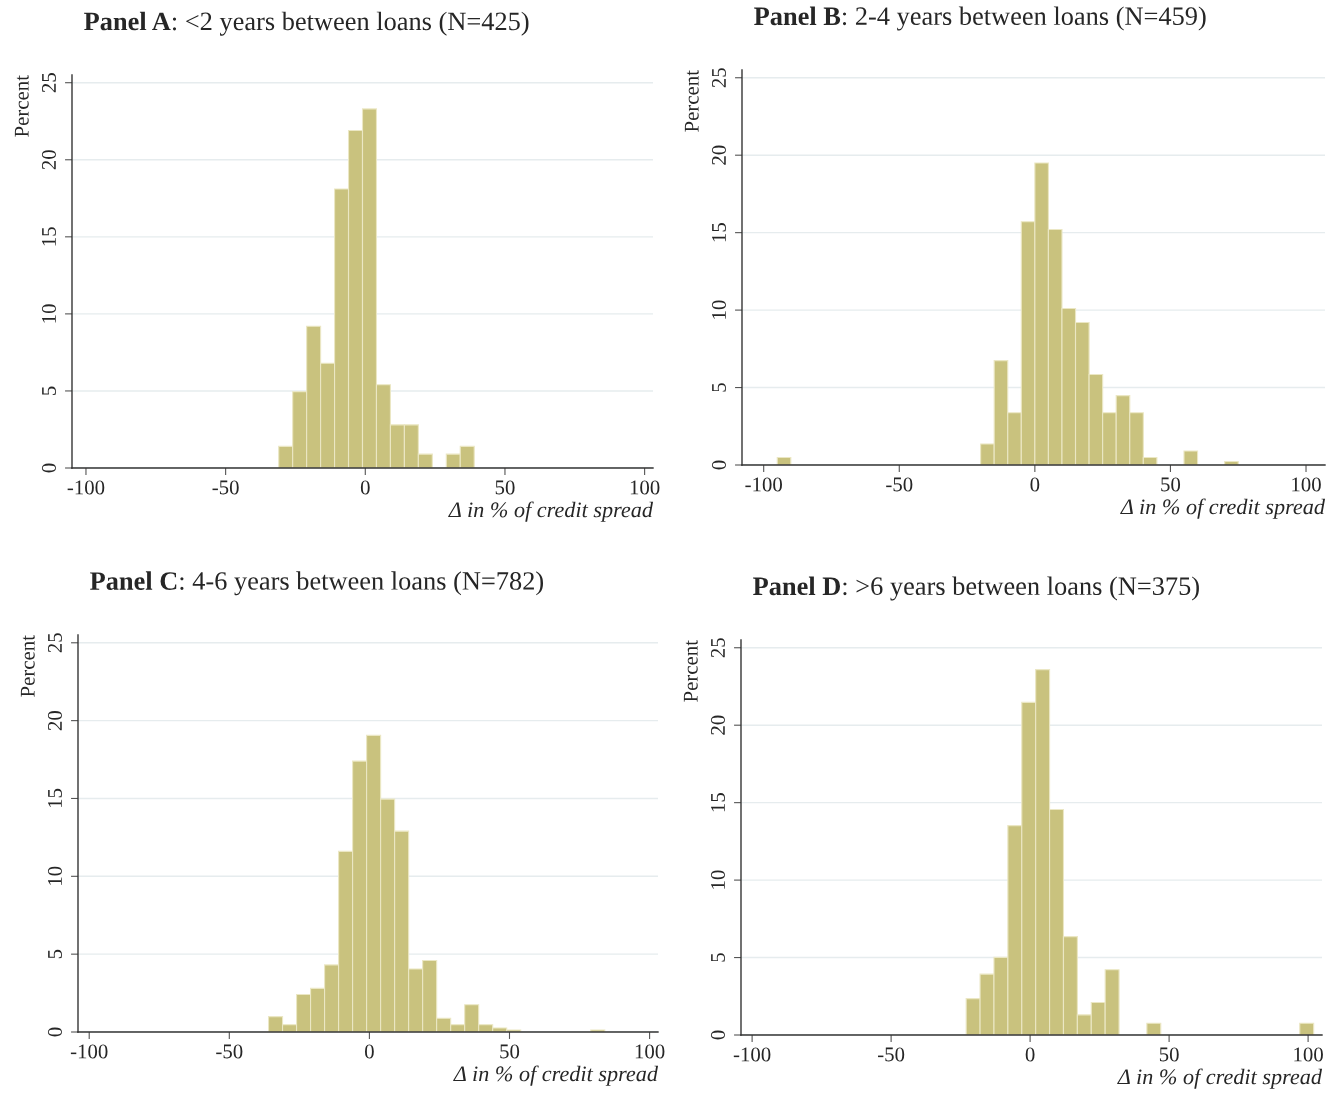 Image resolution: width=1341 pixels, height=1093 pixels. What do you see at coordinates (317, 583) in the screenshot?
I see `chart-title: Panel C: 4-6 years between loans (N=782)` at bounding box center [317, 583].